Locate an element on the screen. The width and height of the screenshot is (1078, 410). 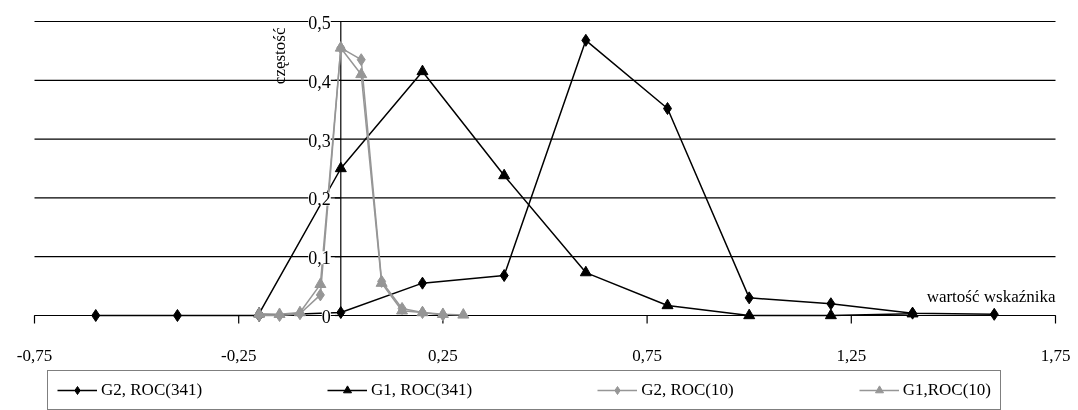
y-tick-label: 0,5 is located at coordinates (319, 23).